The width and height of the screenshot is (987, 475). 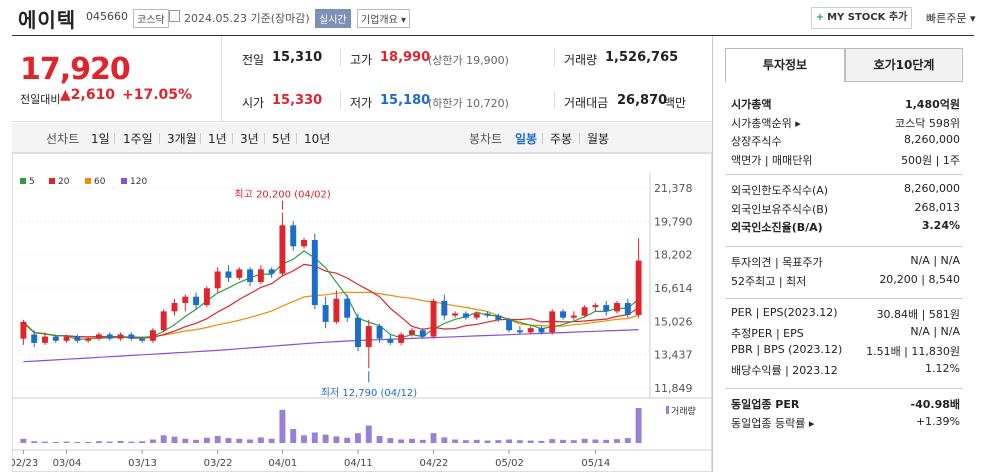 What do you see at coordinates (951, 18) in the screenshot?
I see `quick-order-button: 빠른주문 ▾` at bounding box center [951, 18].